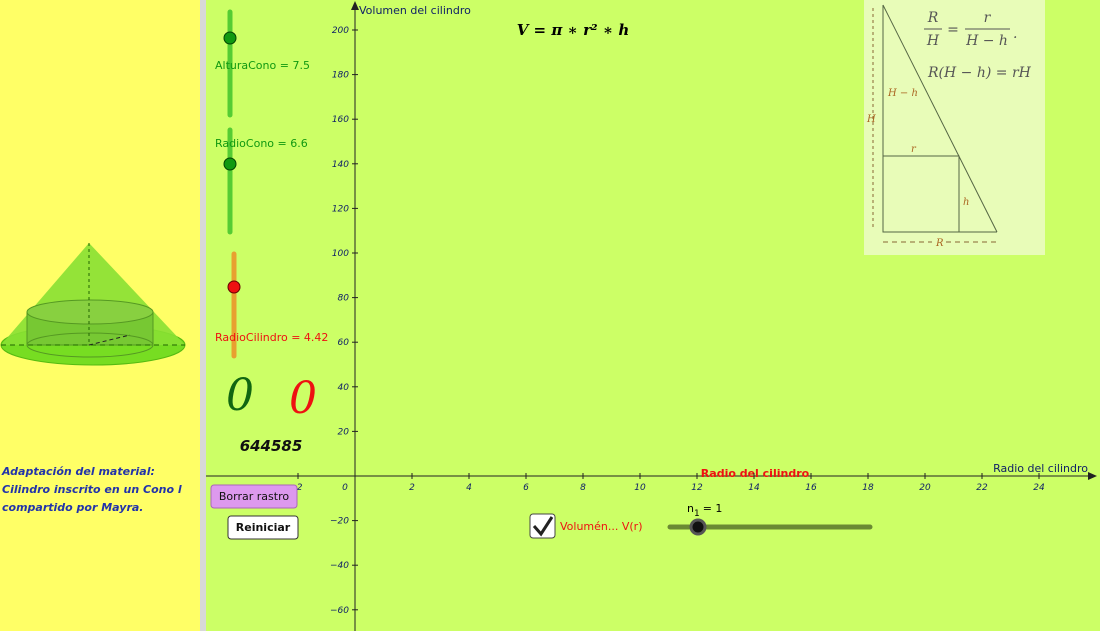 The height and width of the screenshot is (635, 1100). What do you see at coordinates (755, 473) in the screenshot?
I see `x-axis-label-center: Radio del cilindro` at bounding box center [755, 473].